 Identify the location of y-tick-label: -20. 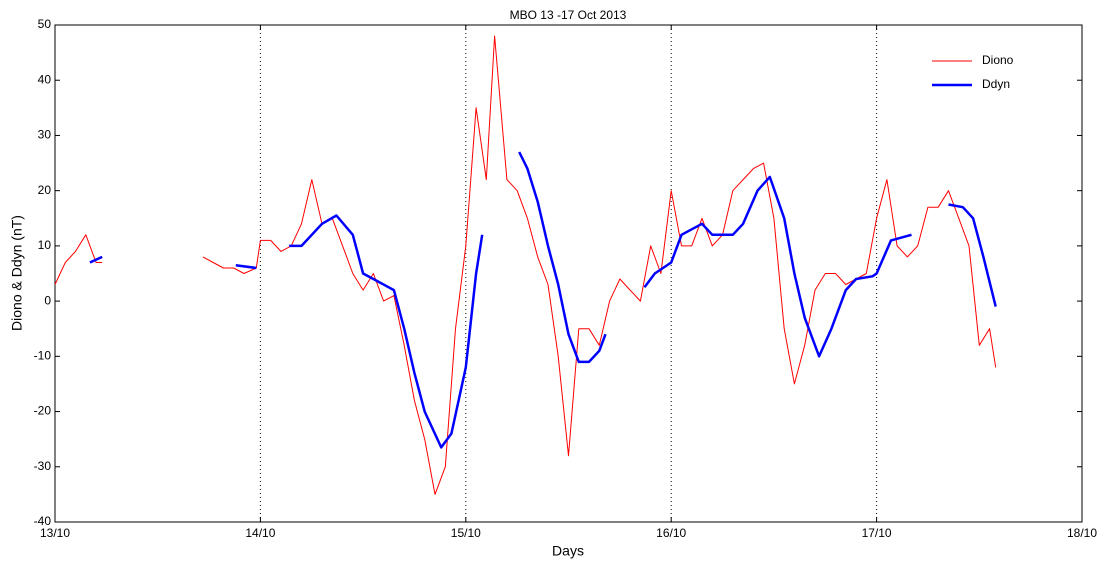
(43, 411).